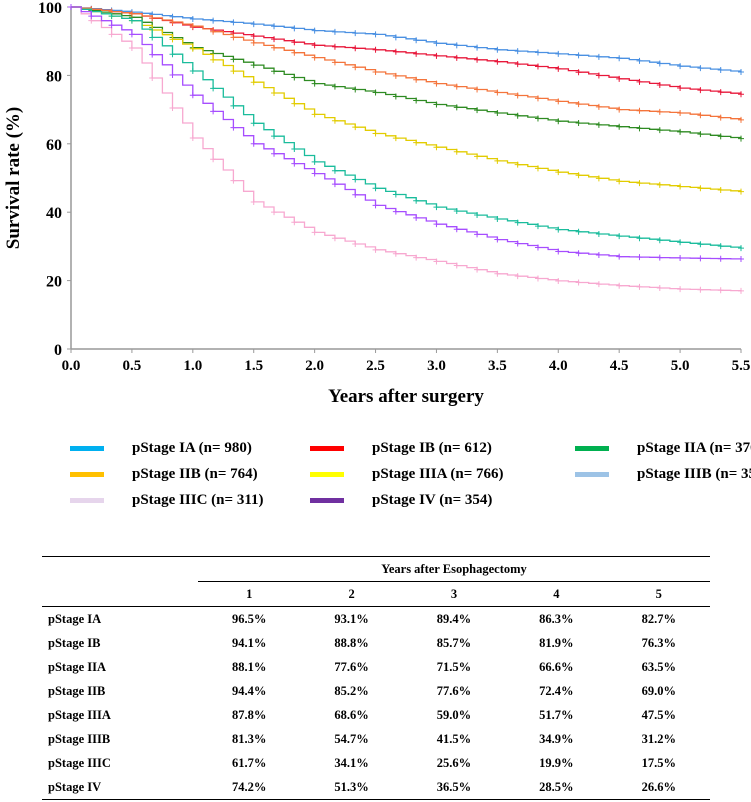 The height and width of the screenshot is (802, 751). What do you see at coordinates (351, 593) in the screenshot?
I see `column-header: 2` at bounding box center [351, 593].